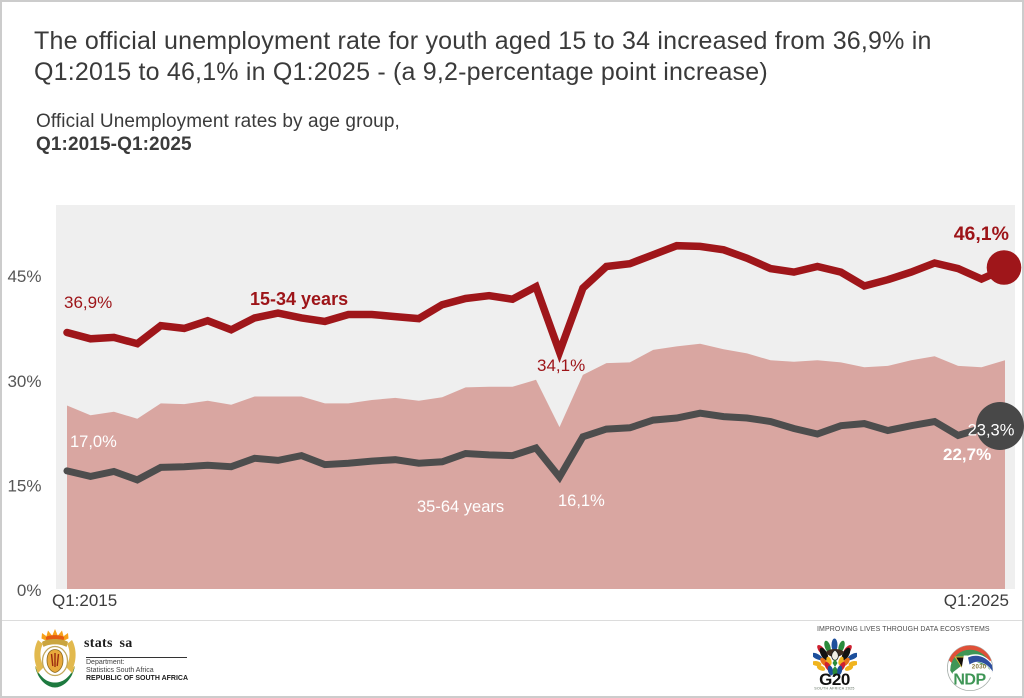 Image resolution: width=1024 pixels, height=698 pixels. I want to click on svg-text: 15%, so click(24, 486).